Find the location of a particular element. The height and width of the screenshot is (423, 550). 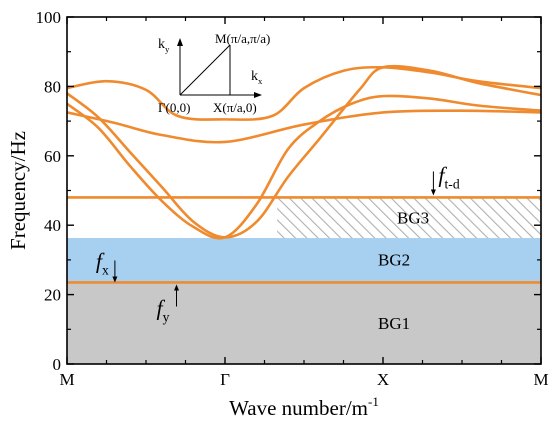

inset-x-label: X(π/a,0) is located at coordinates (235, 107).